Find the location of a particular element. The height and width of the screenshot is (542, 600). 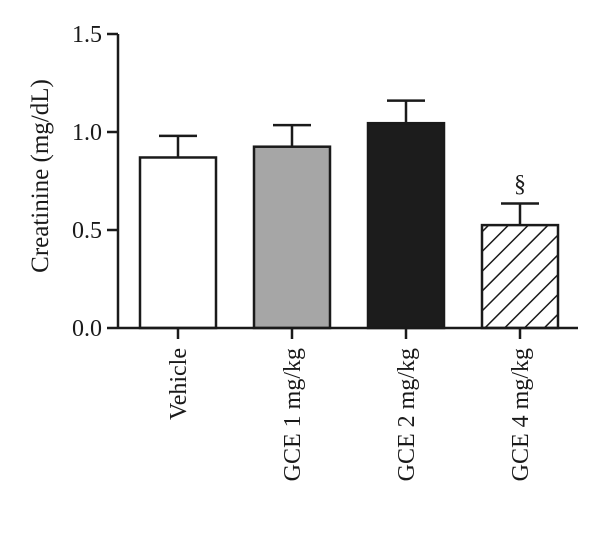

bar-vehicle is located at coordinates (178, 243).